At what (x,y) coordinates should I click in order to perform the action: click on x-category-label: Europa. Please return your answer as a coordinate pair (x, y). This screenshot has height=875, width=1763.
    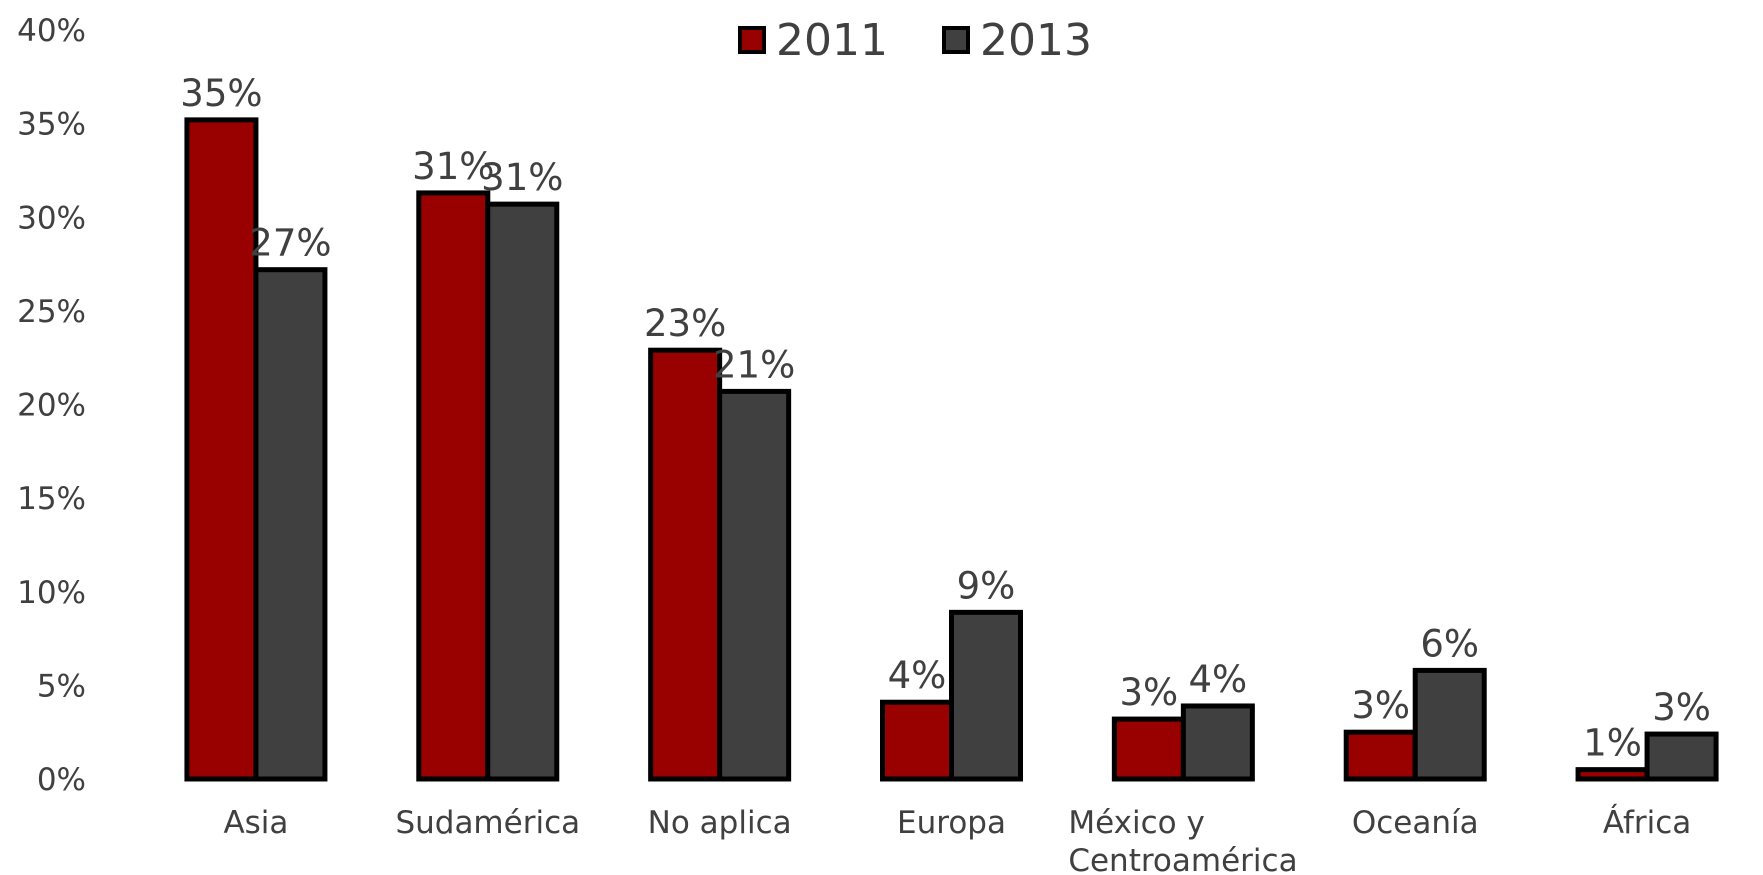
    Looking at the image, I should click on (951, 823).